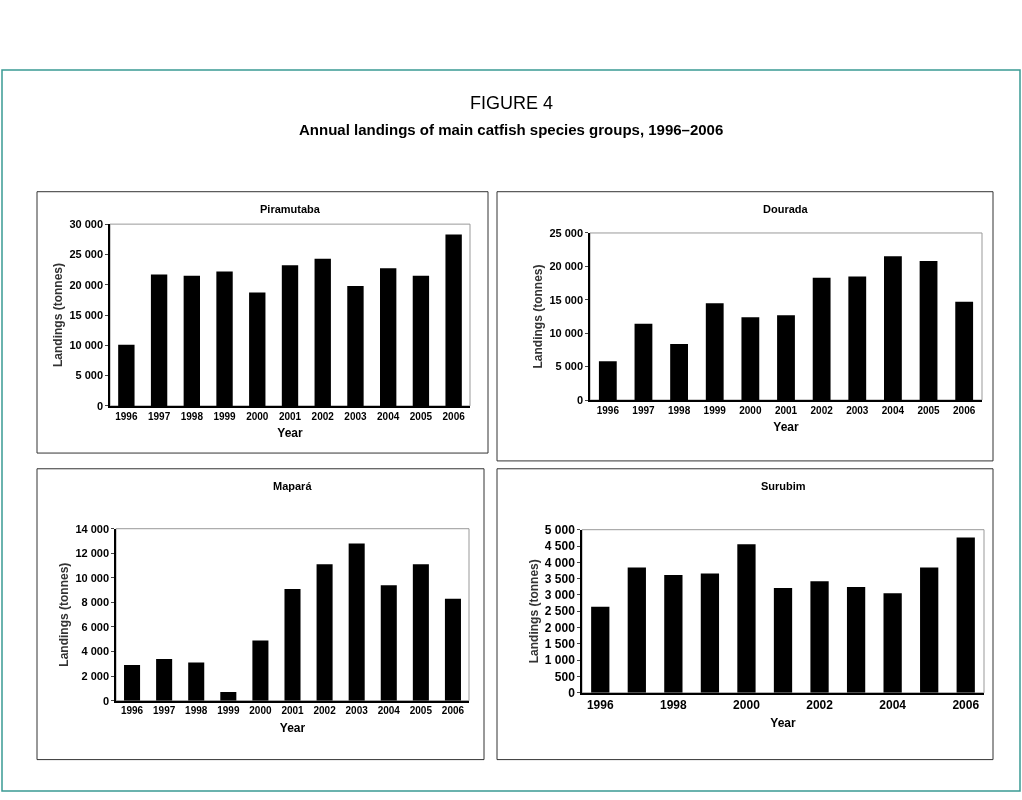  Describe the element at coordinates (290, 209) in the screenshot. I see `chart-title: Piramutaba` at that location.